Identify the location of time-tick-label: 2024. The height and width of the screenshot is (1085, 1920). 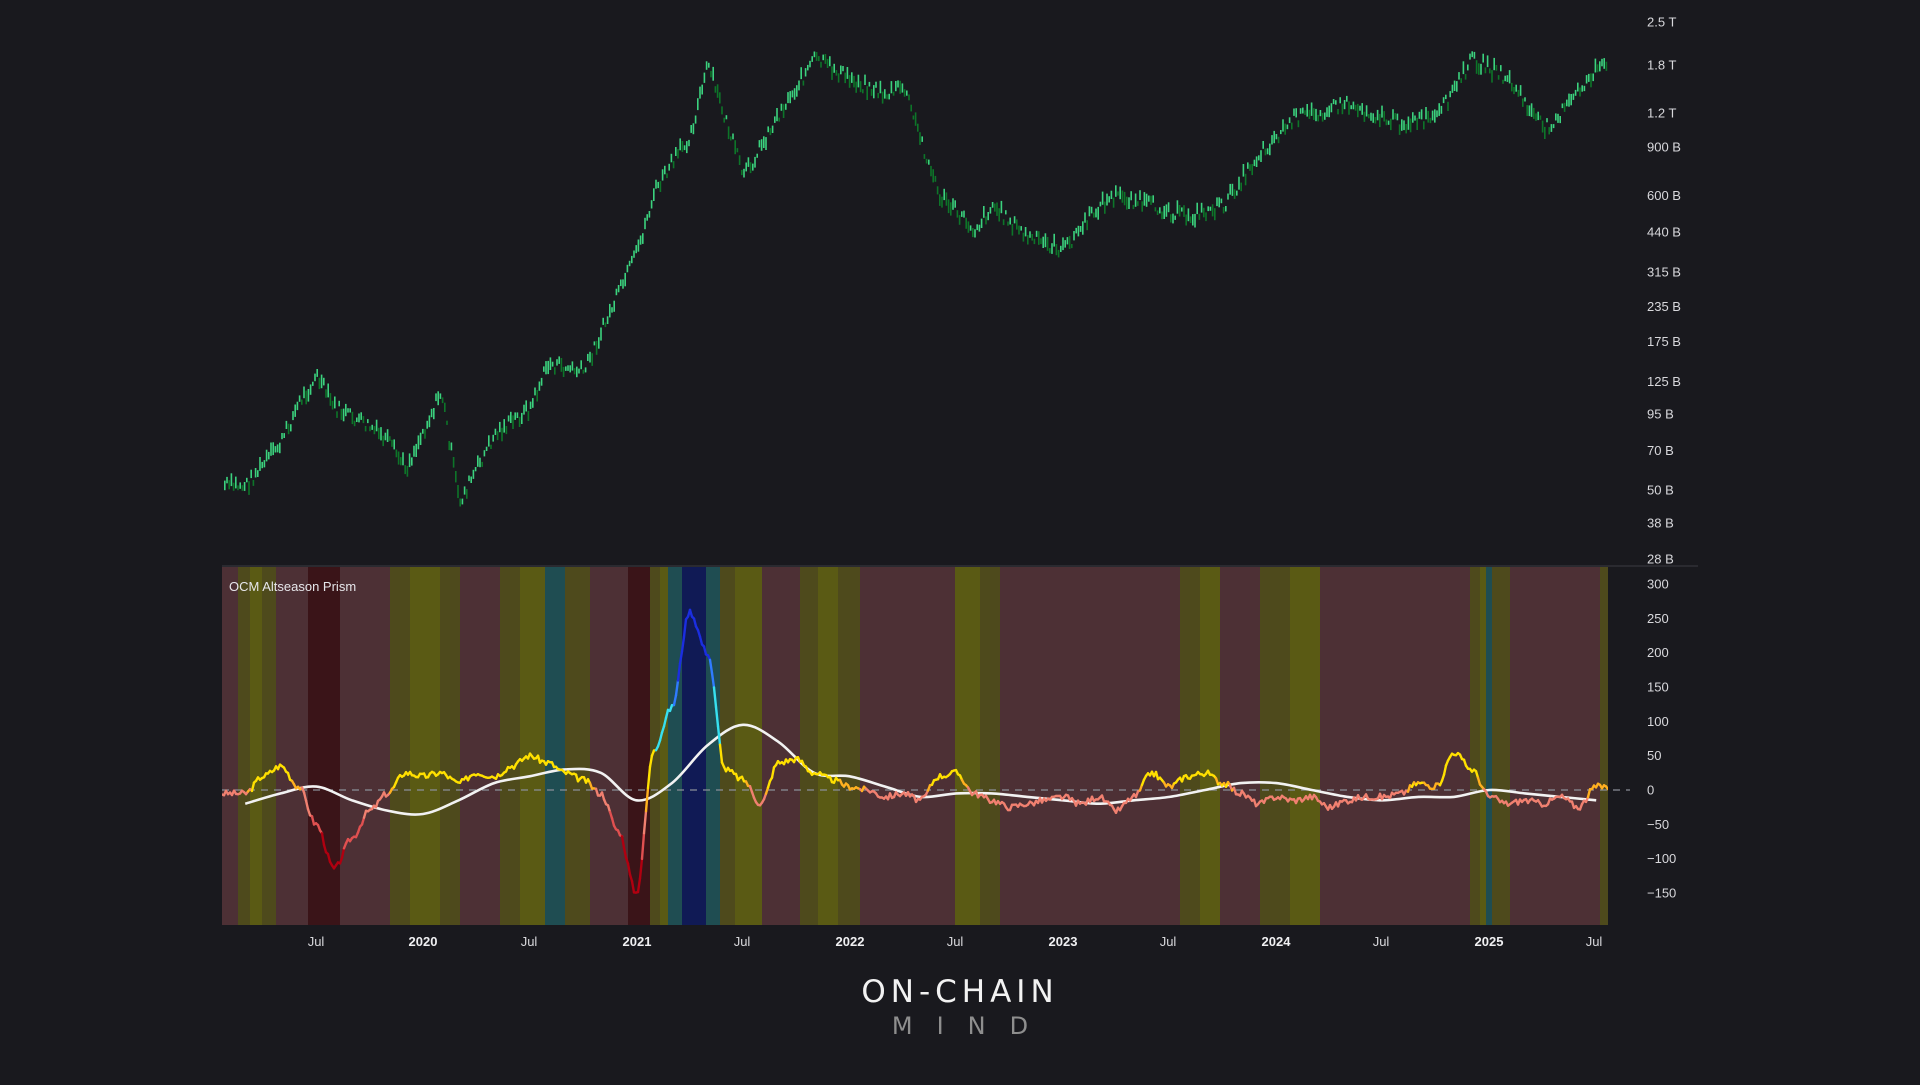
(1277, 941).